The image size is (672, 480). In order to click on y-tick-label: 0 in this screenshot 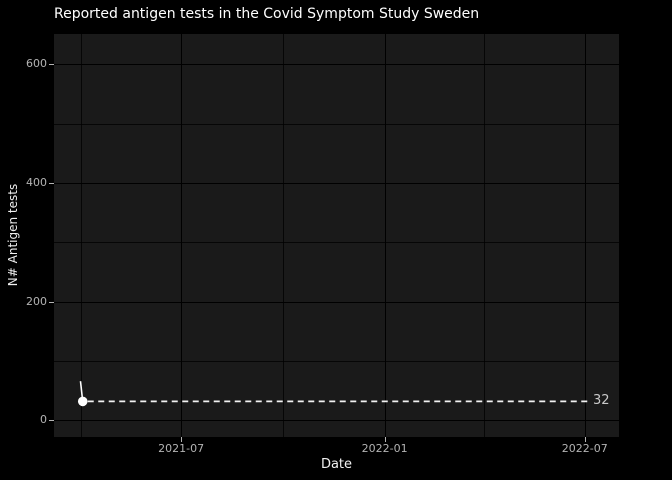, I will do `click(43, 420)`.